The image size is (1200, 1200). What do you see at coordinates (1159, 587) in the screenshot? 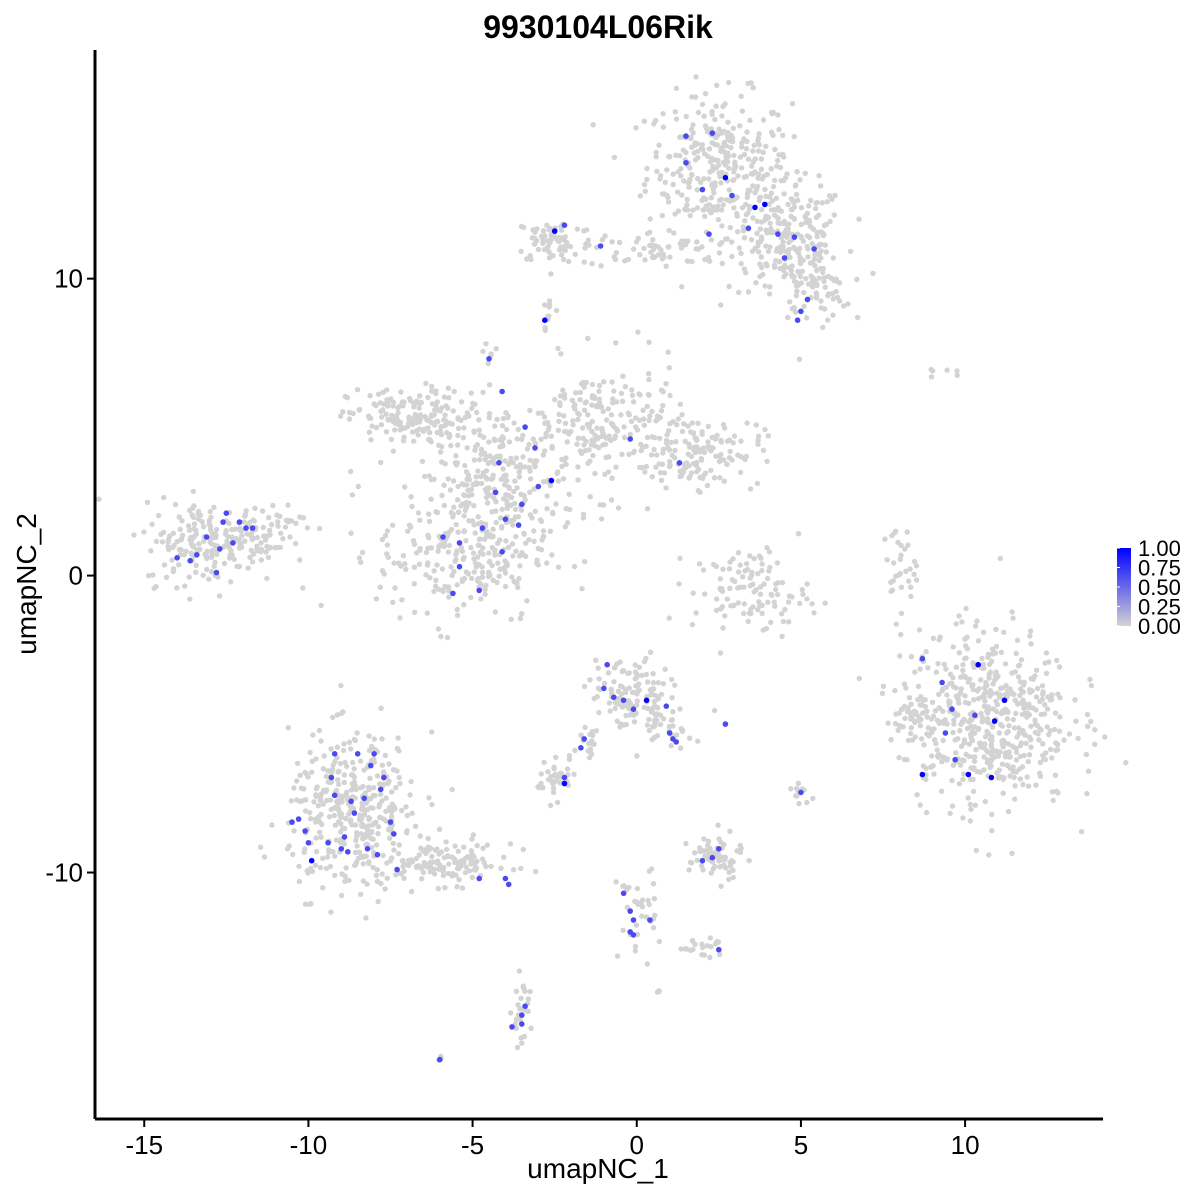
I see `legend-break-label: 0.50` at bounding box center [1159, 587].